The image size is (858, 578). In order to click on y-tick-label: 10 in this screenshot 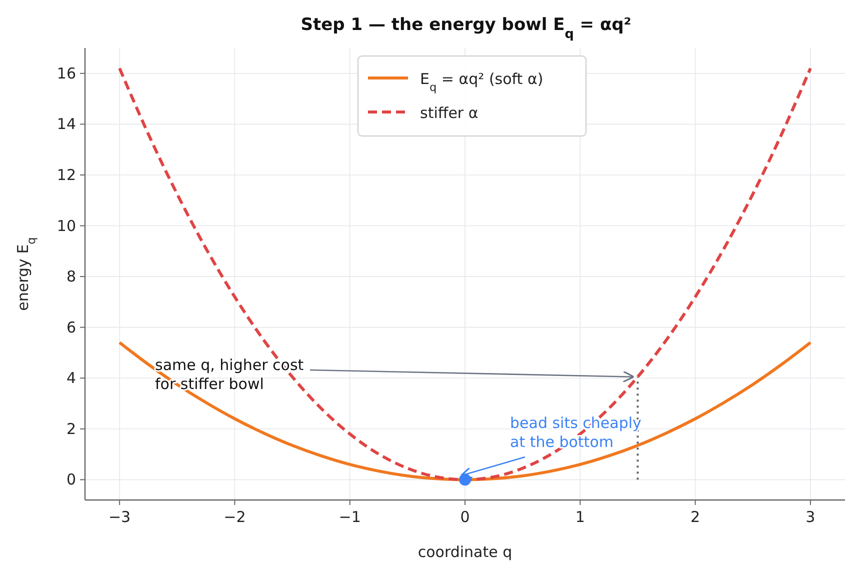, I will do `click(66, 225)`.